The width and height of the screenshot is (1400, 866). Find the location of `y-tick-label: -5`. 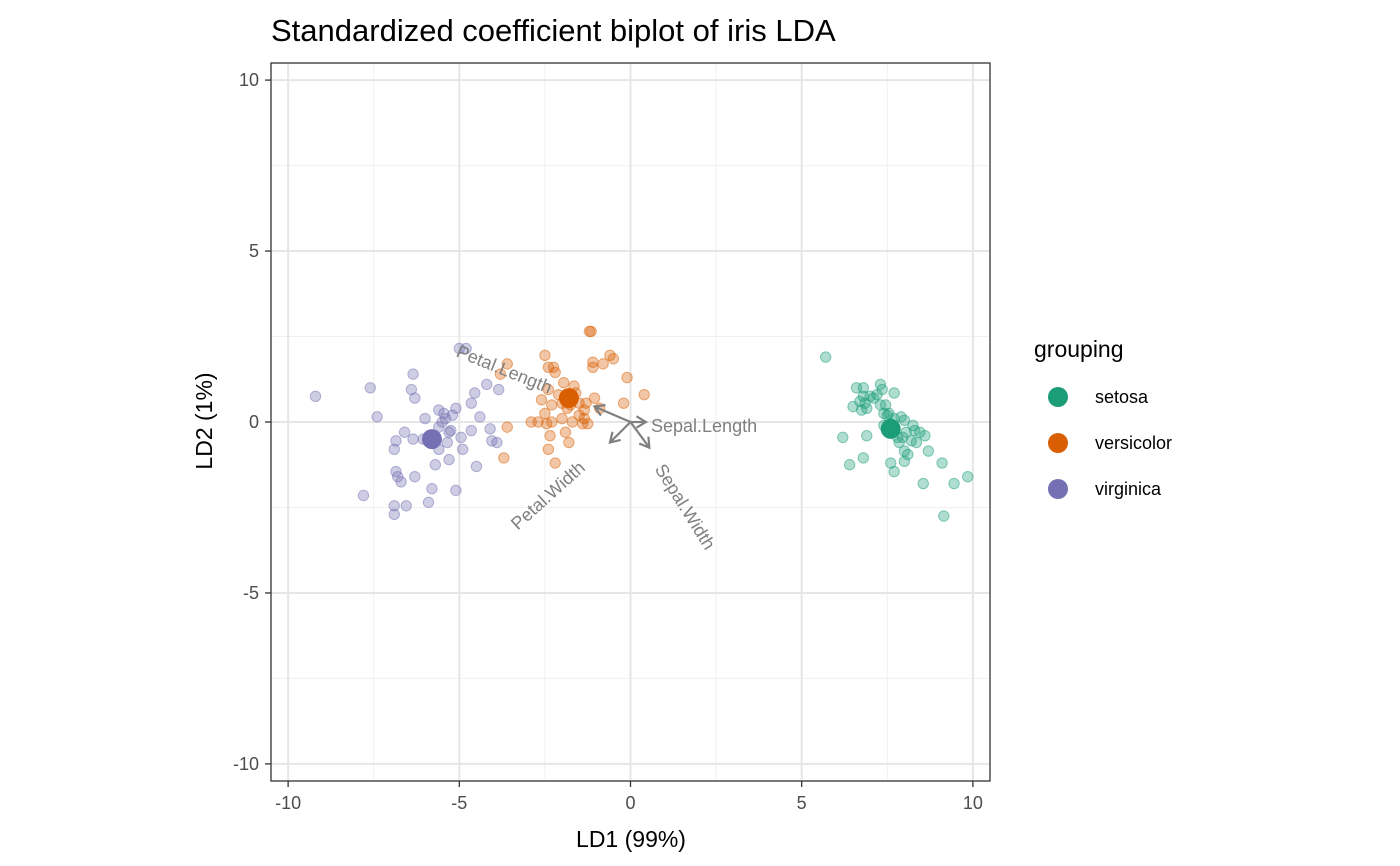

y-tick-label: -5 is located at coordinates (251, 593).